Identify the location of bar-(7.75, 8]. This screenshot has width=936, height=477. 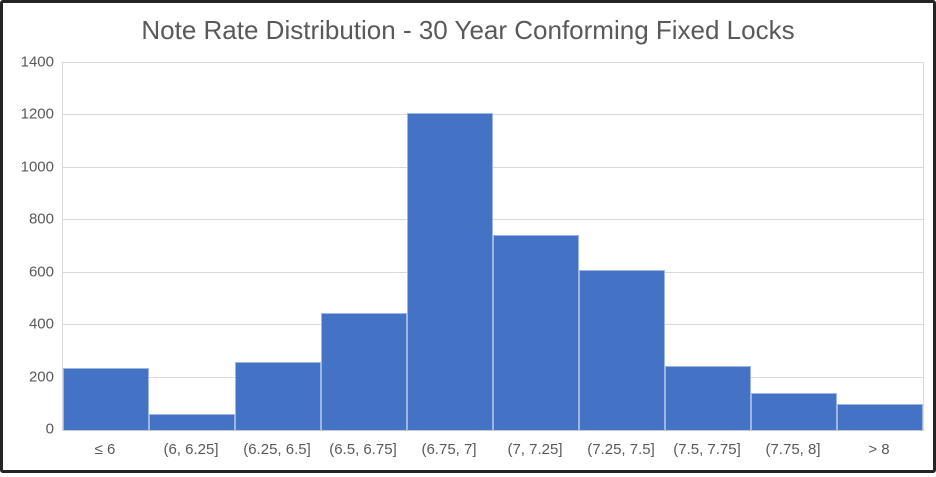
(794, 411).